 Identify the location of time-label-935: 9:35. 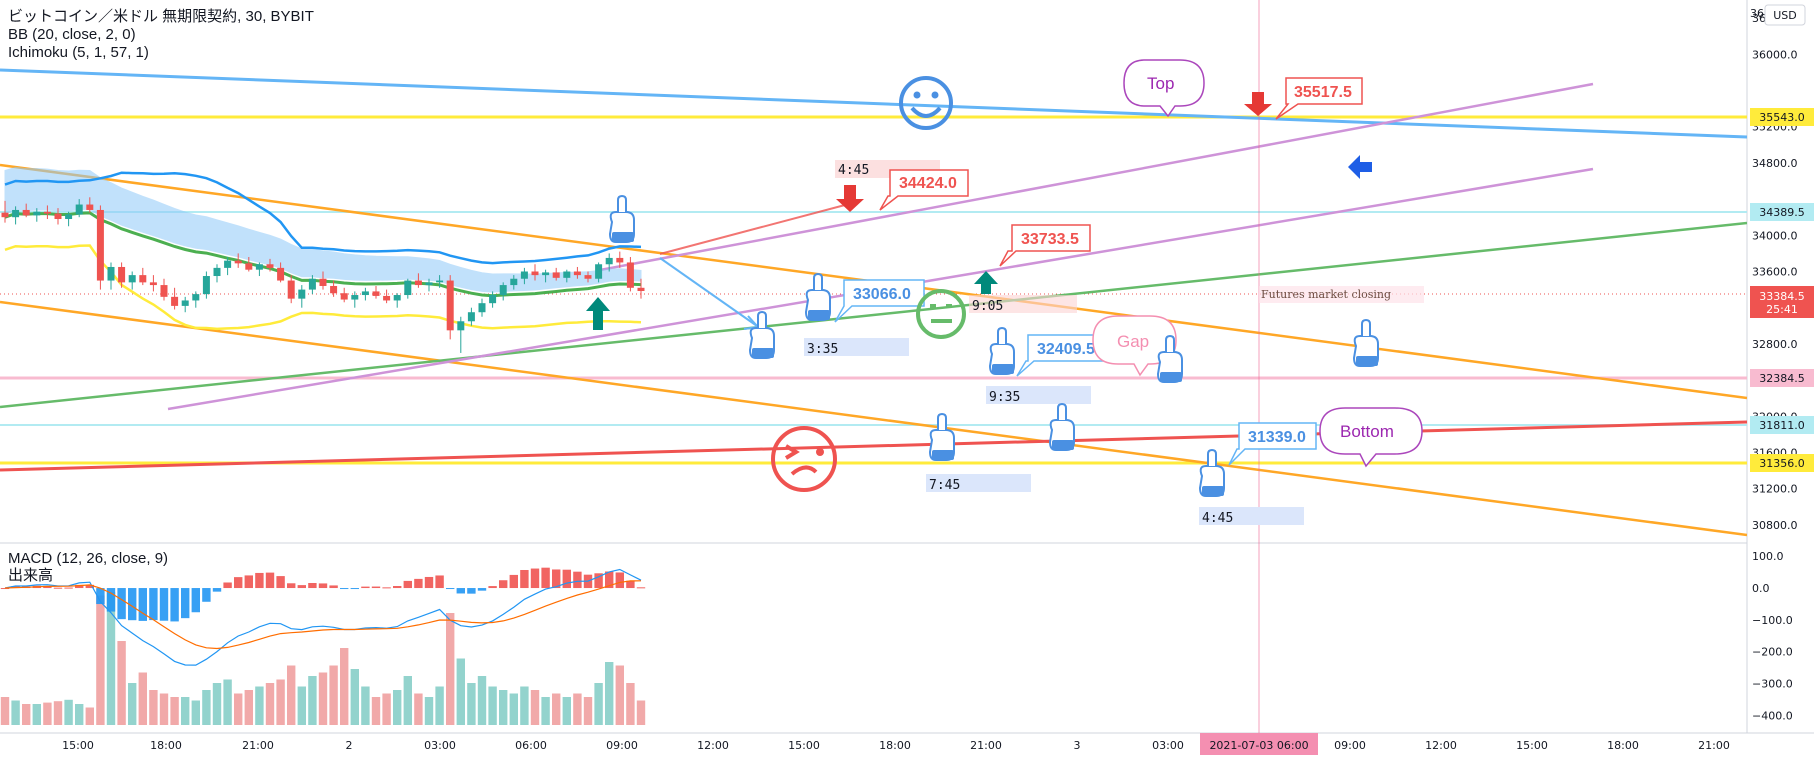
(1004, 397).